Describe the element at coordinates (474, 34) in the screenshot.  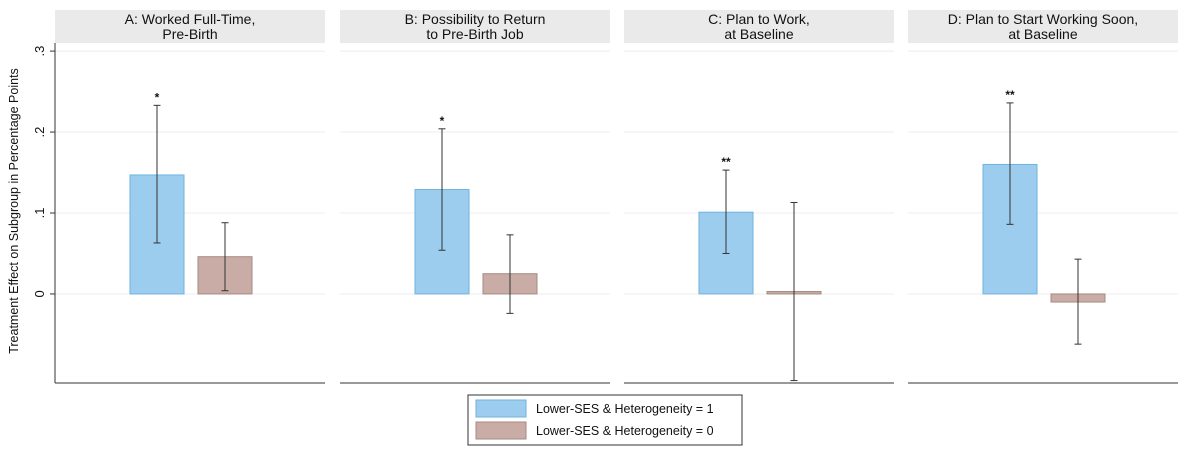
I see `panel-title-line2: to Pre-Birth Job` at that location.